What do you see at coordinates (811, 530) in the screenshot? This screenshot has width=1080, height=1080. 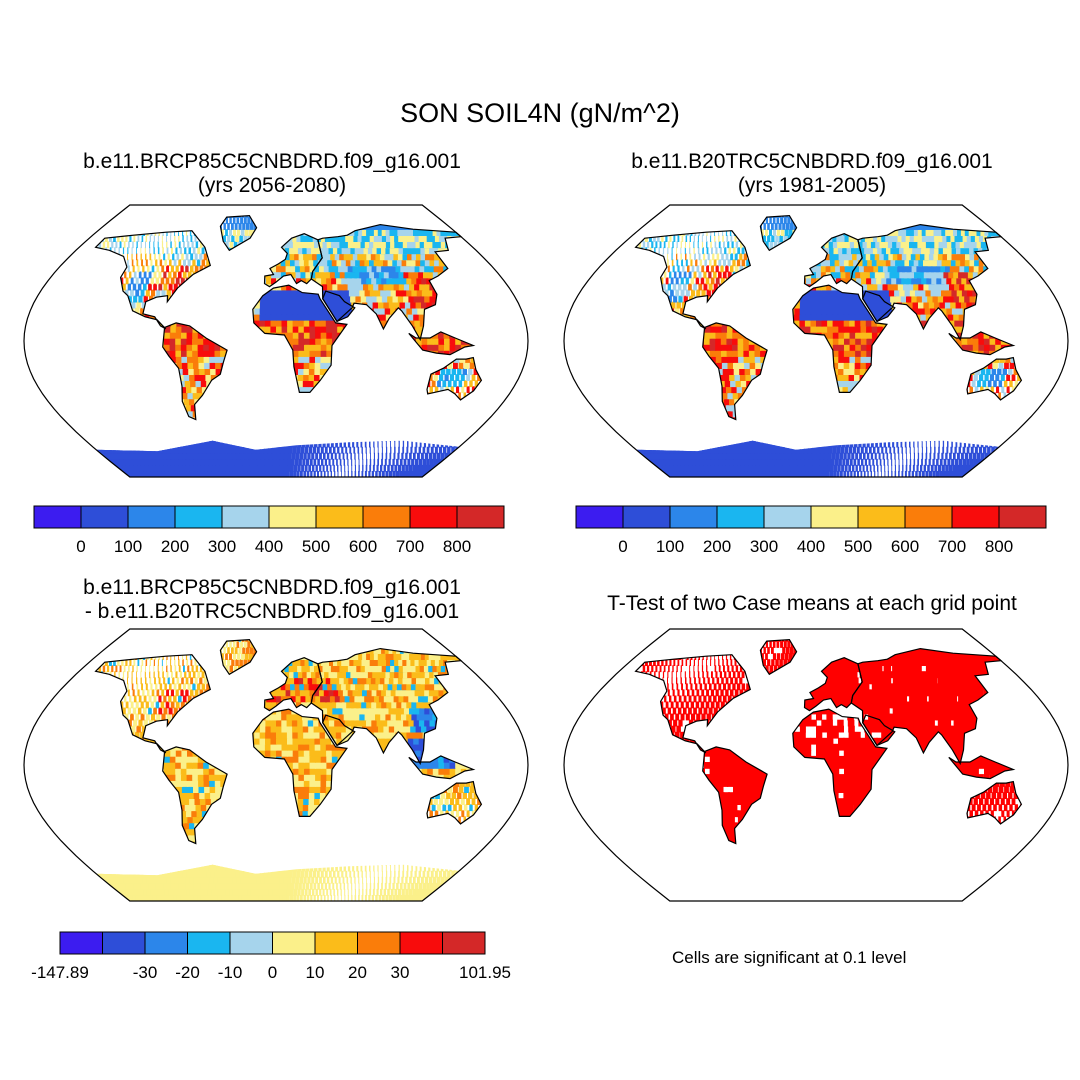 I see `colorbar-historical: 0 100 200 300 400 500 600 700 800` at bounding box center [811, 530].